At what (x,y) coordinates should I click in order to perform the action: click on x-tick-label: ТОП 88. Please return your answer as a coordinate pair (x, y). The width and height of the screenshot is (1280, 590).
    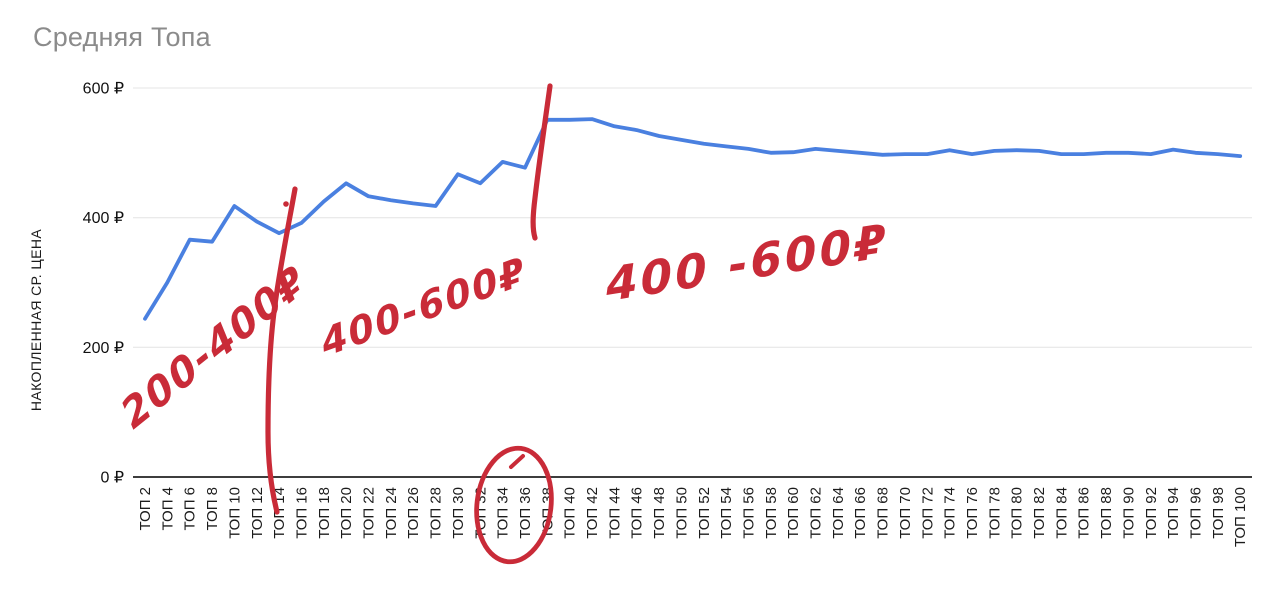
    Looking at the image, I should click on (1106, 513).